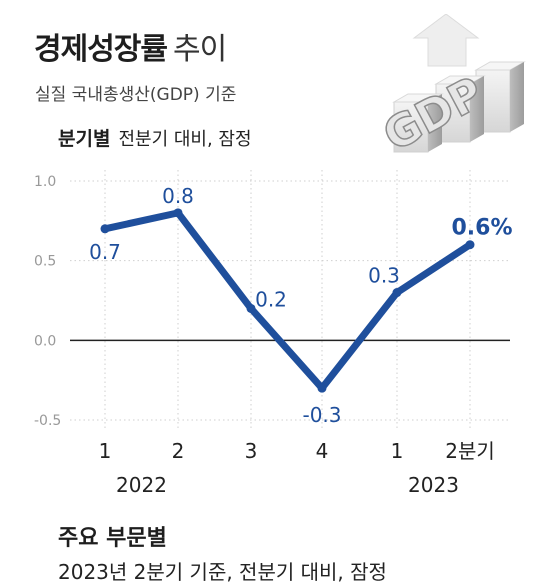 Image resolution: width=550 pixels, height=585 pixels. Describe the element at coordinates (481, 228) in the screenshot. I see `data-label: 0.6%` at that location.